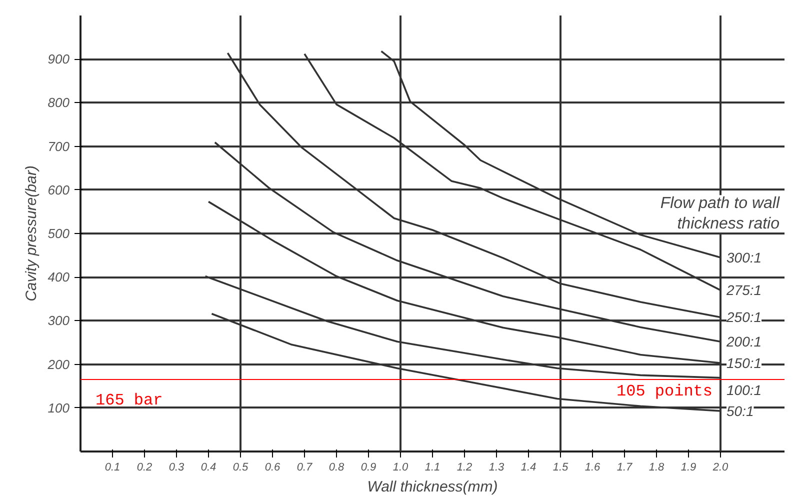 This screenshot has width=804, height=498. What do you see at coordinates (241, 468) in the screenshot?
I see `x-tick-label: 0.5` at bounding box center [241, 468].